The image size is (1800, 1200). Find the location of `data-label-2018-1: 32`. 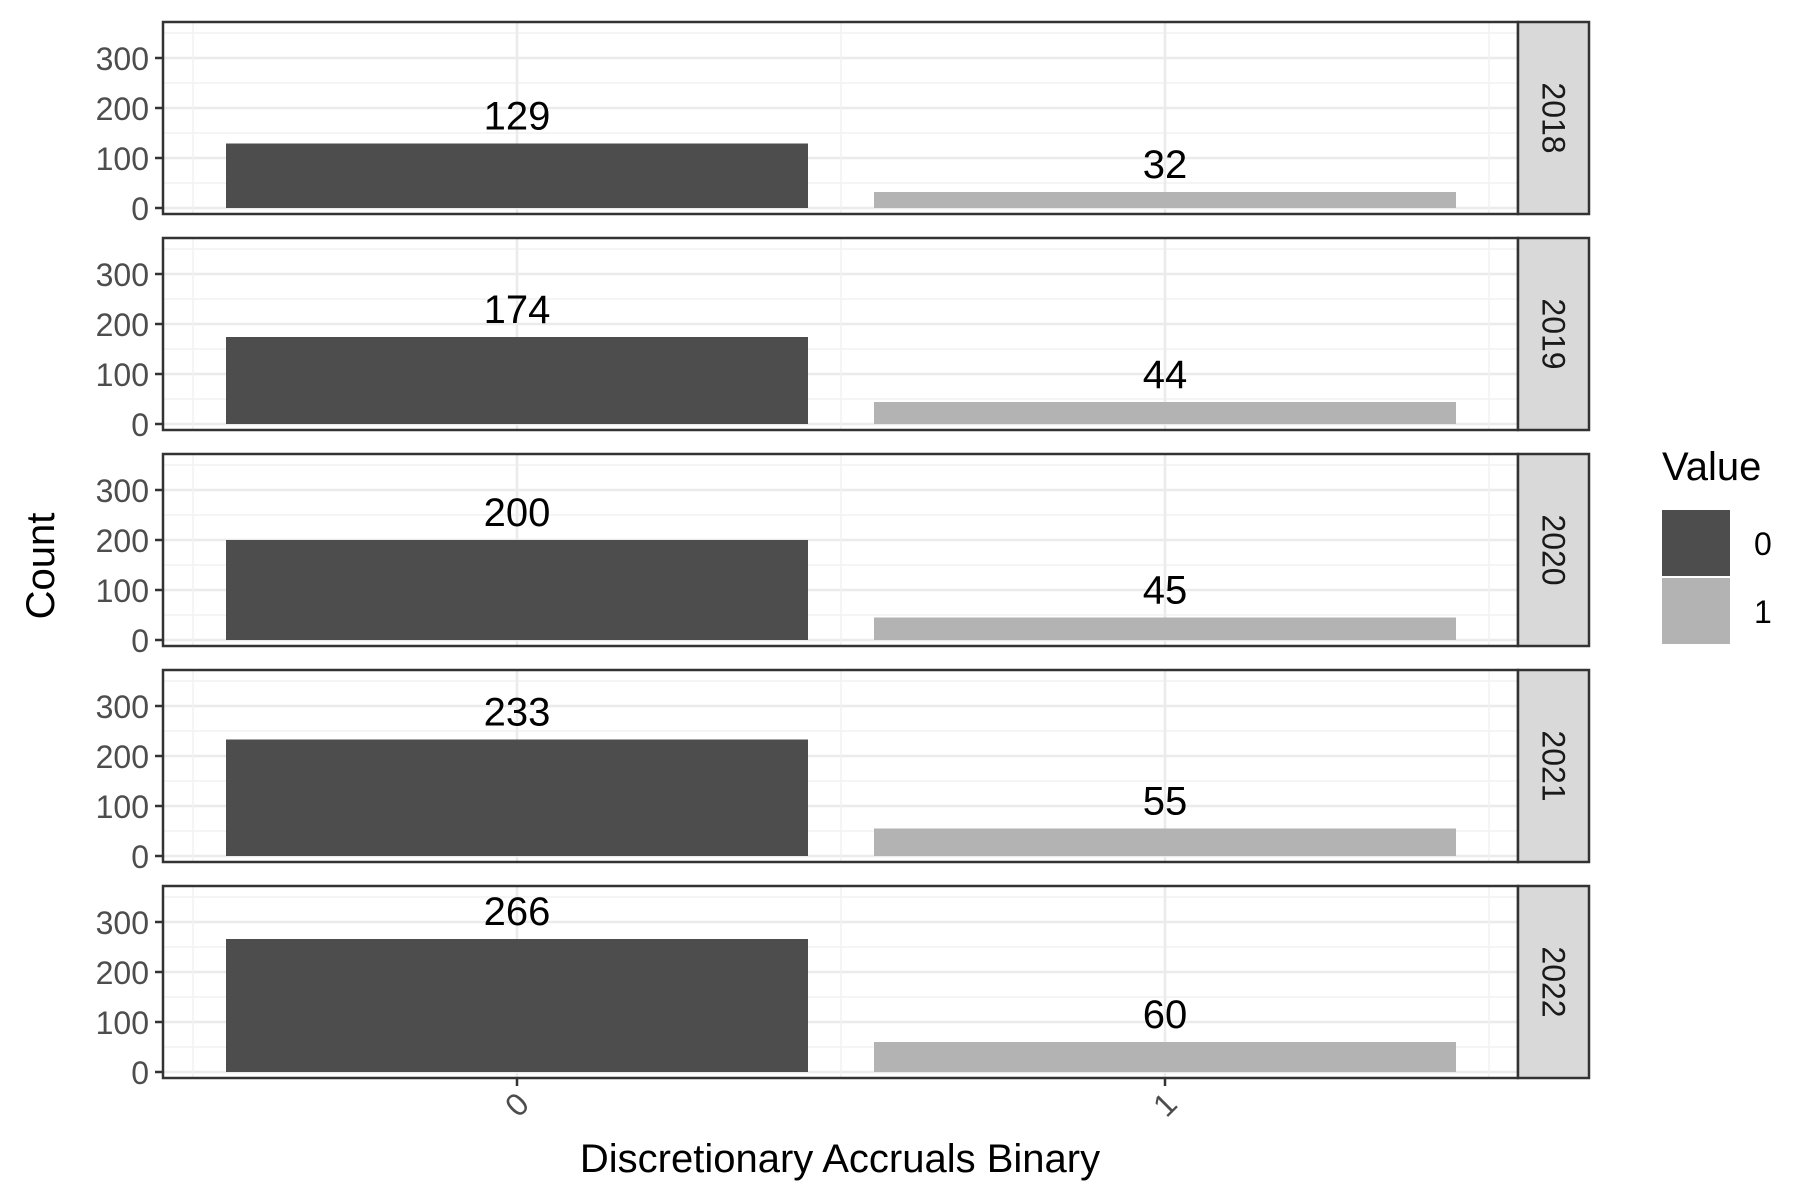

data-label-2018-1: 32 is located at coordinates (1165, 165).